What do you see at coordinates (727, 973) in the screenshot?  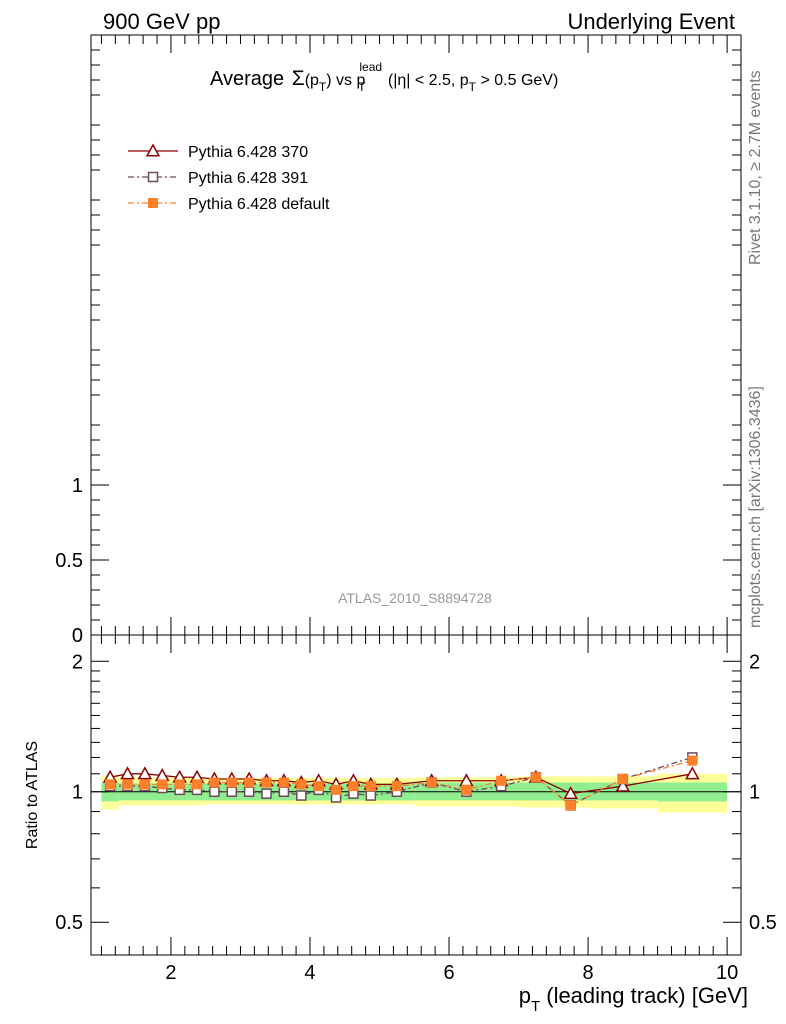 I see `x-tick-label: 10` at bounding box center [727, 973].